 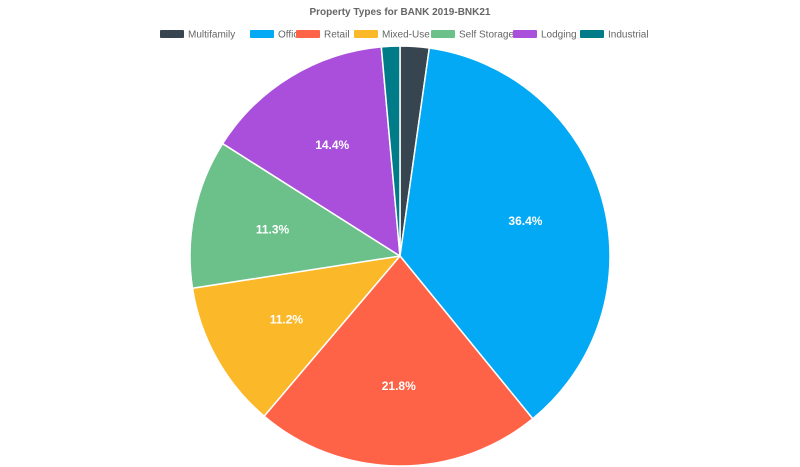 I want to click on legend-label: Retail, so click(x=337, y=35).